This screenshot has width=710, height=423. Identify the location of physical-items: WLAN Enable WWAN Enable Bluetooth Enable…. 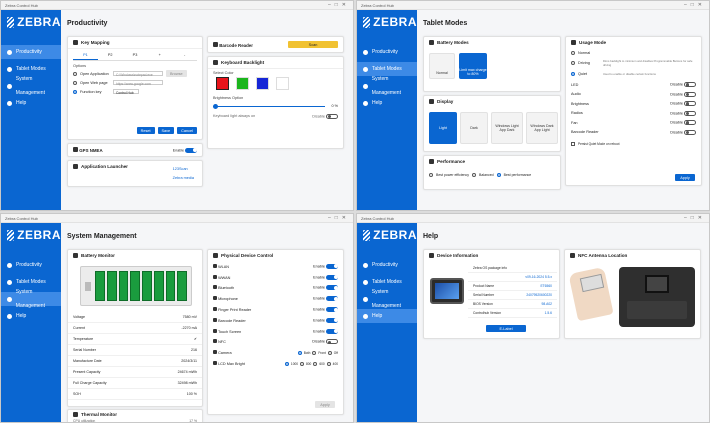
(275, 304).